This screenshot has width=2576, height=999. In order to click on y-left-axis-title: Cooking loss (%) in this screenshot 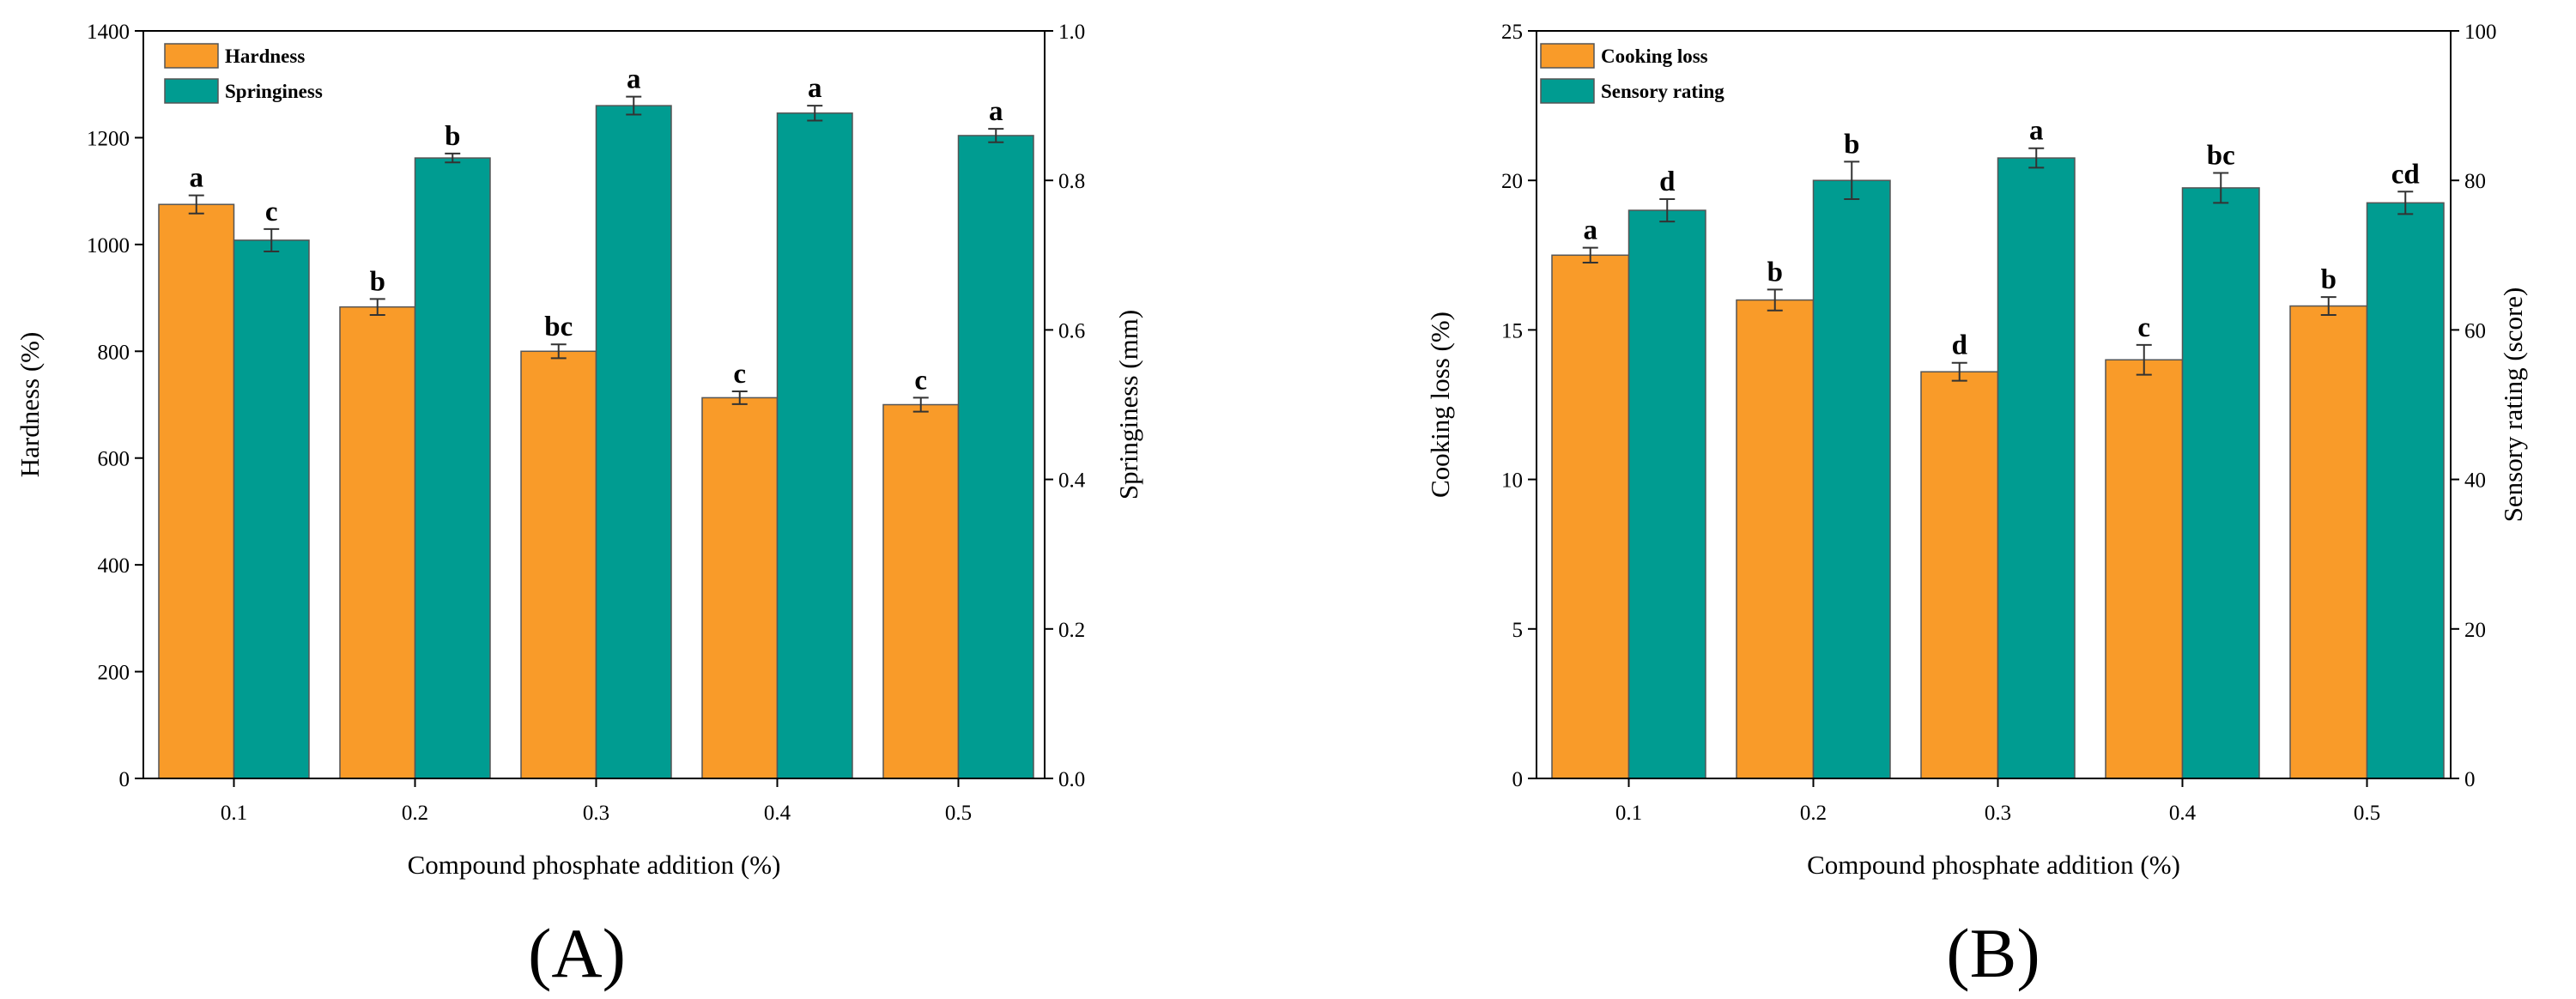, I will do `click(1440, 405)`.